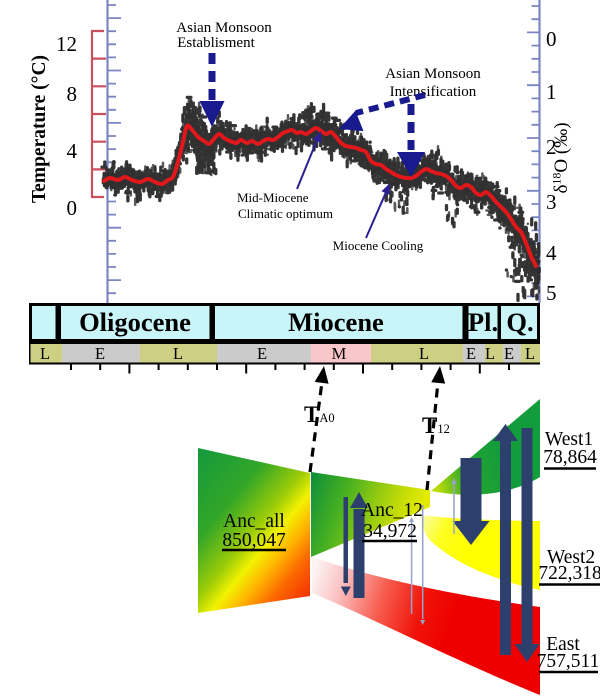 The image size is (600, 697). I want to click on svg-text: Establisment, so click(216, 43).